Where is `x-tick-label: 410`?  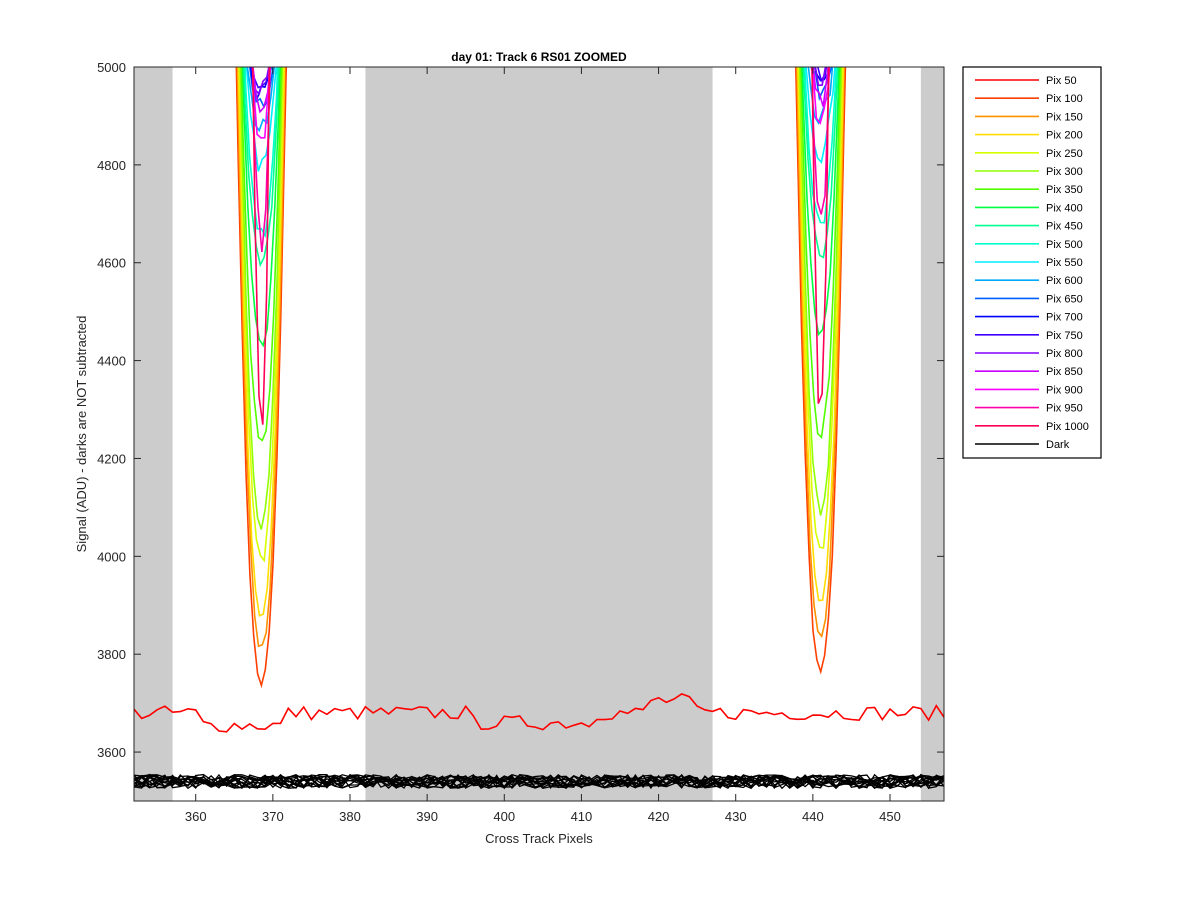
x-tick-label: 410 is located at coordinates (582, 816).